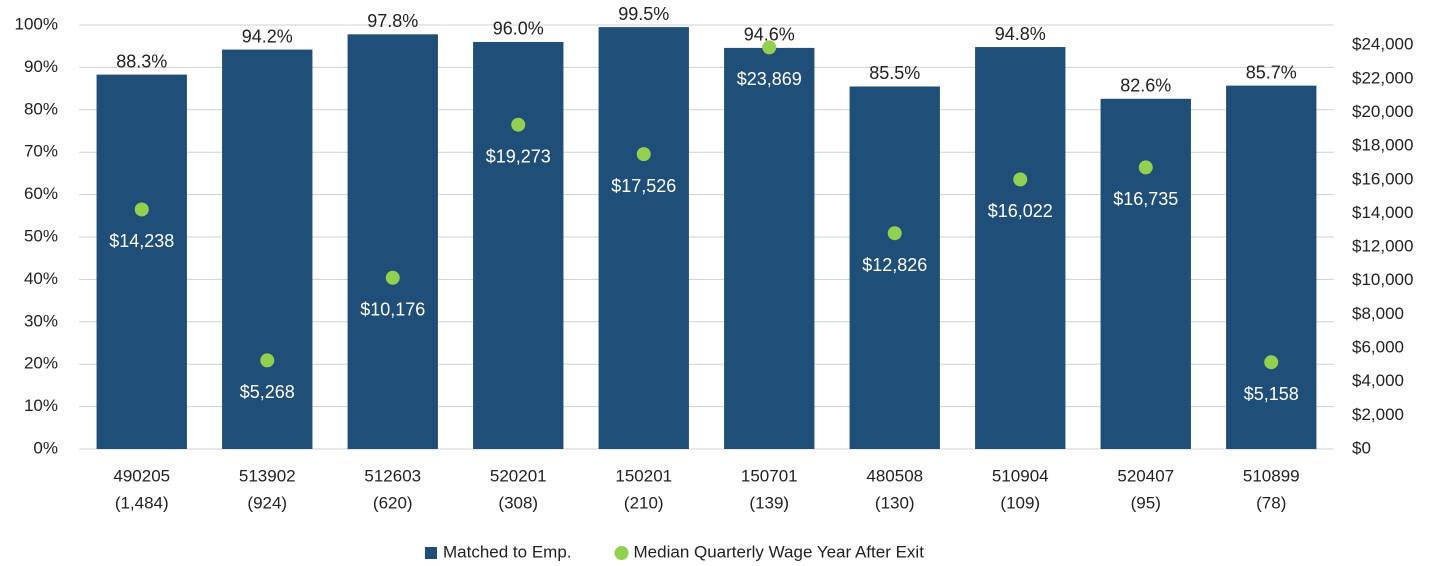 The height and width of the screenshot is (566, 1434). I want to click on x-tick-label: (620), so click(393, 502).